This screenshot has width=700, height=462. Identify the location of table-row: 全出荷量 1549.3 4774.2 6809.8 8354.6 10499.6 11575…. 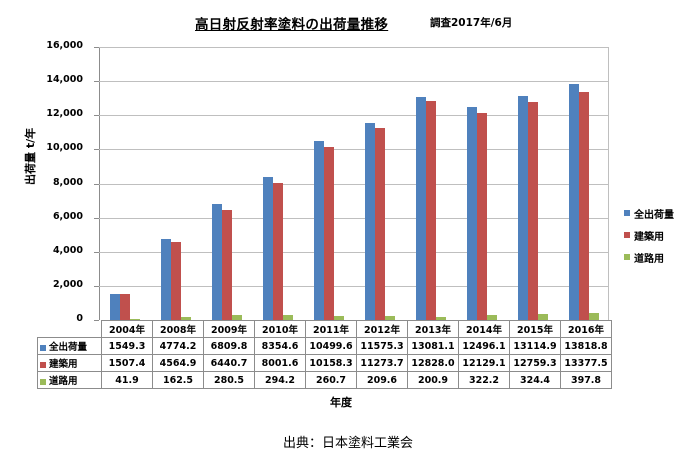
(324, 346).